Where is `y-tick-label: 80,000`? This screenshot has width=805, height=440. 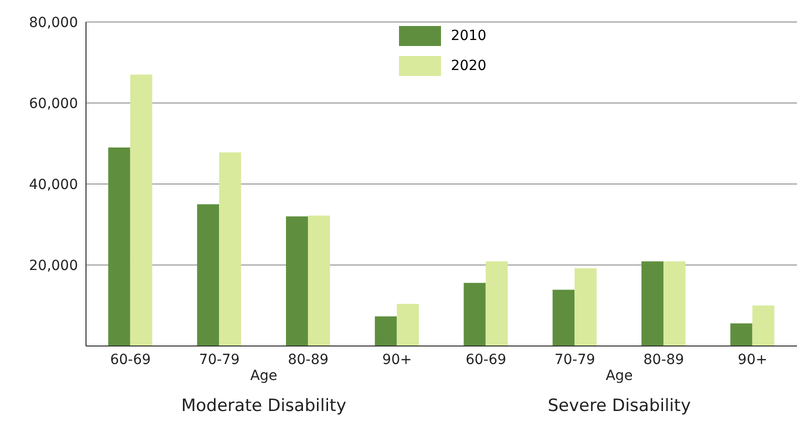
y-tick-label: 80,000 is located at coordinates (53, 22).